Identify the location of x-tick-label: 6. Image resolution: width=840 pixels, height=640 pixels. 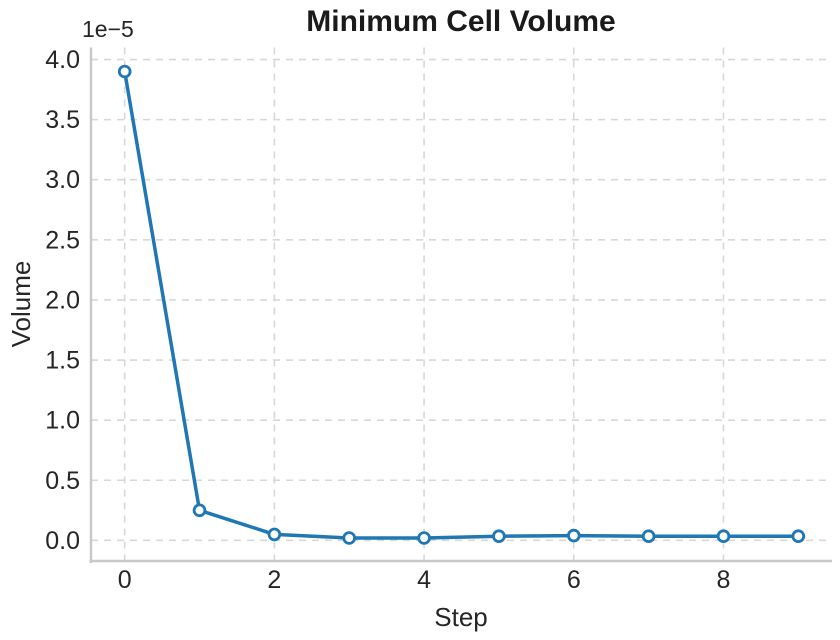
(574, 580).